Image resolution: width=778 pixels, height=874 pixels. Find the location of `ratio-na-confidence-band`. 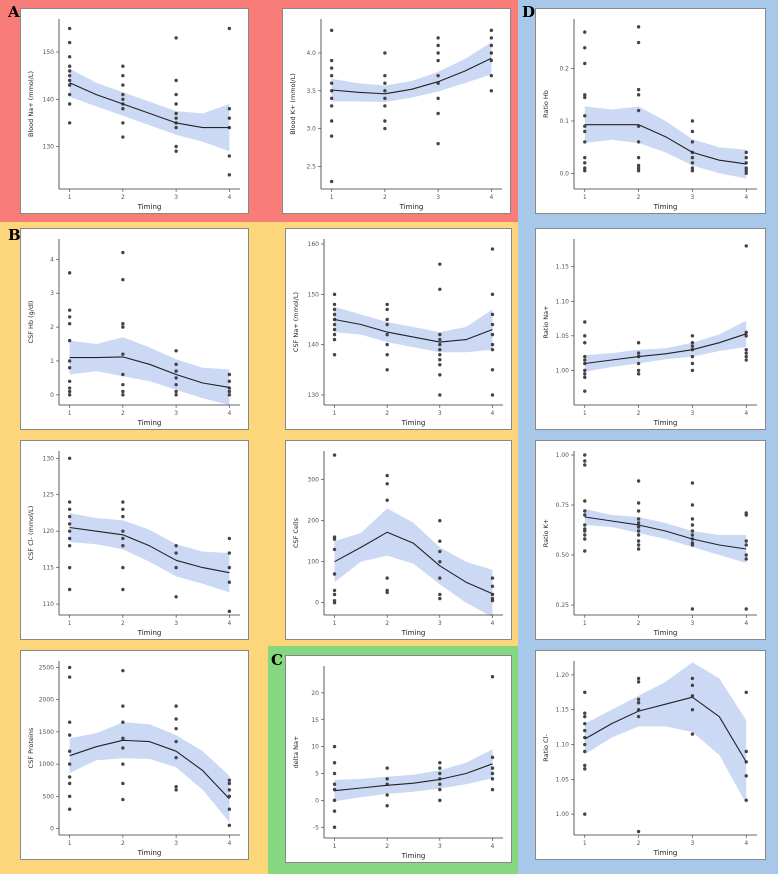

ratio-na-confidence-band is located at coordinates (665, 346).